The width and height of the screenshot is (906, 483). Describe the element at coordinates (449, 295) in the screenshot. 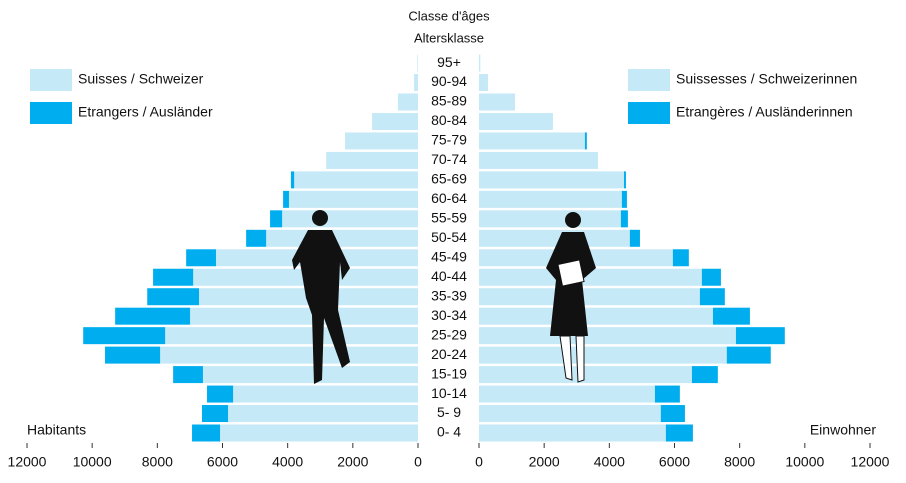

I see `y-tick-label: 35-39` at that location.